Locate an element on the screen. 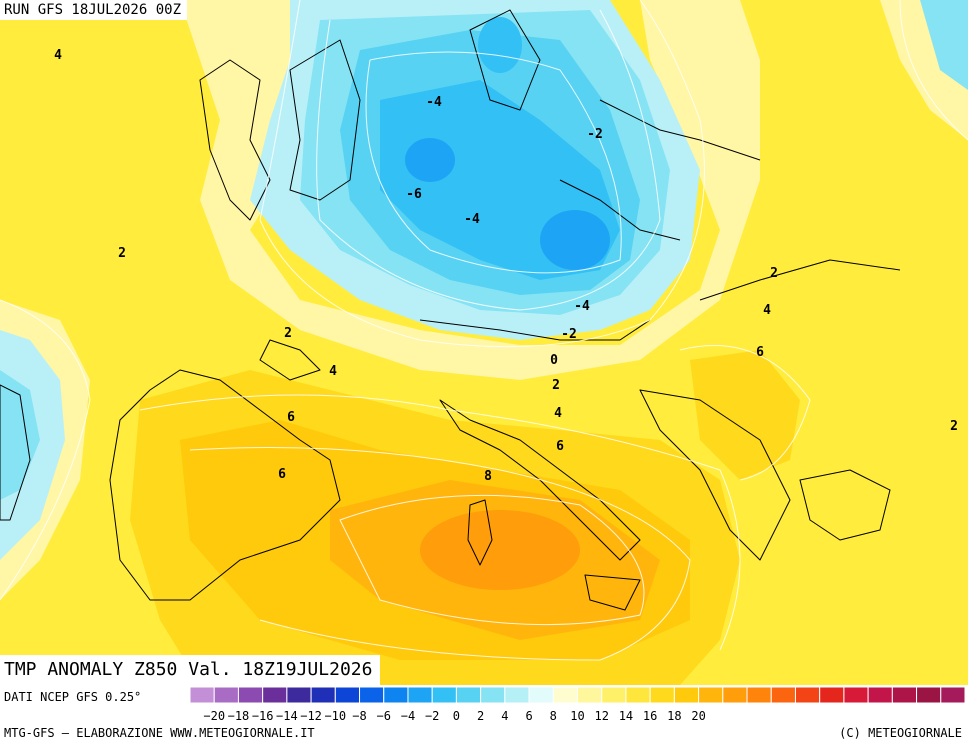  credit-copyright: (C) METEOGIORNALE is located at coordinates (900, 733).